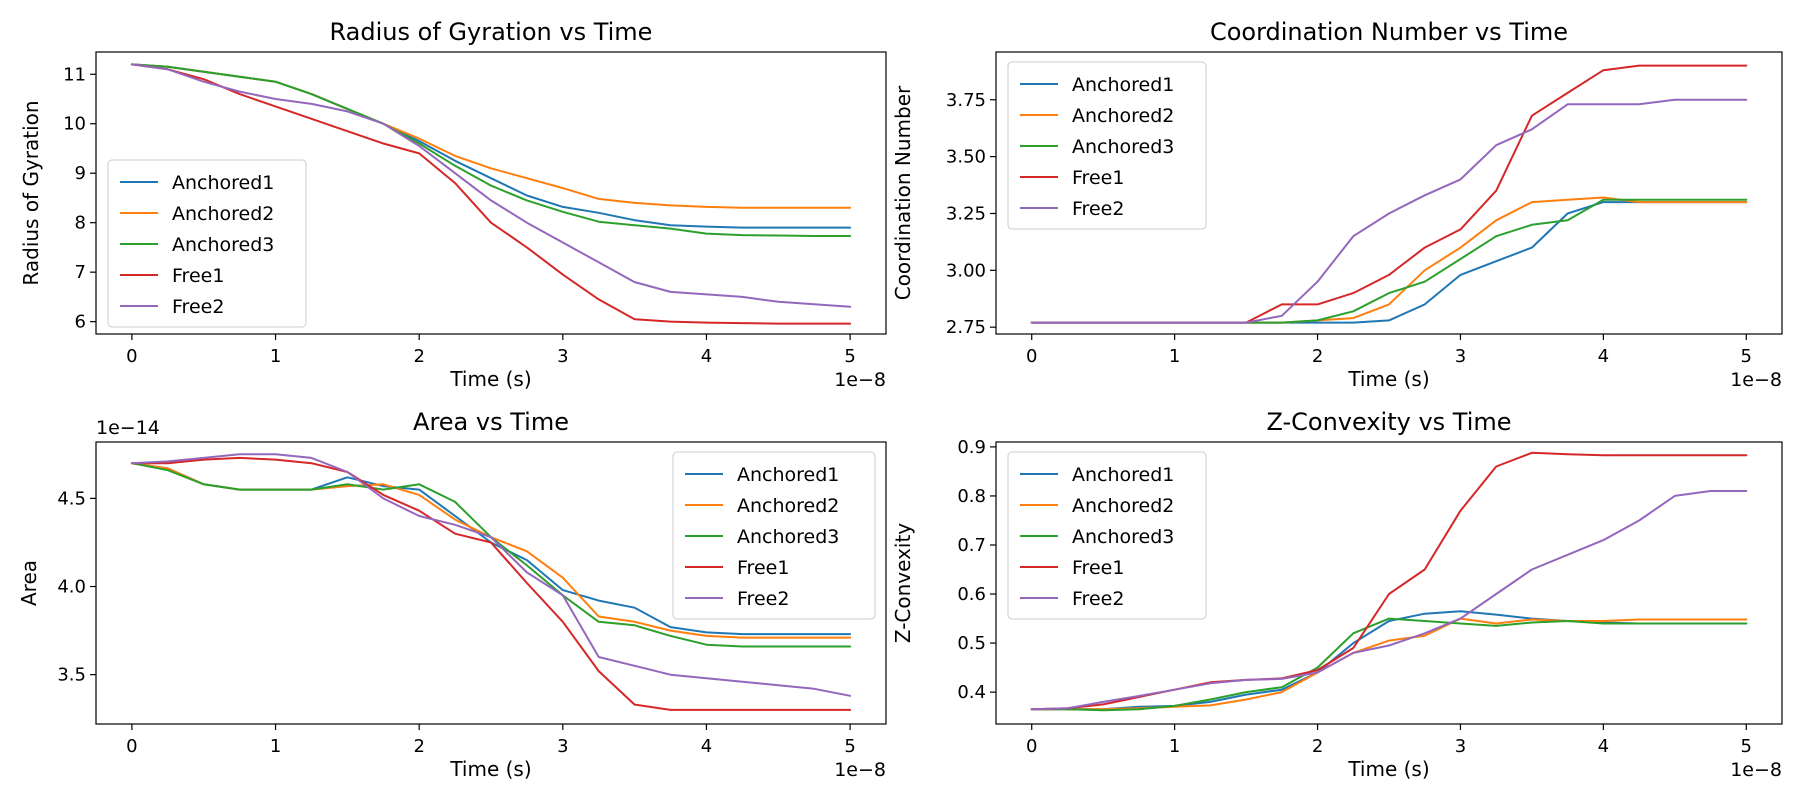 The image size is (1800, 800). Describe the element at coordinates (71, 675) in the screenshot. I see `y-tick-label: 3.5` at that location.